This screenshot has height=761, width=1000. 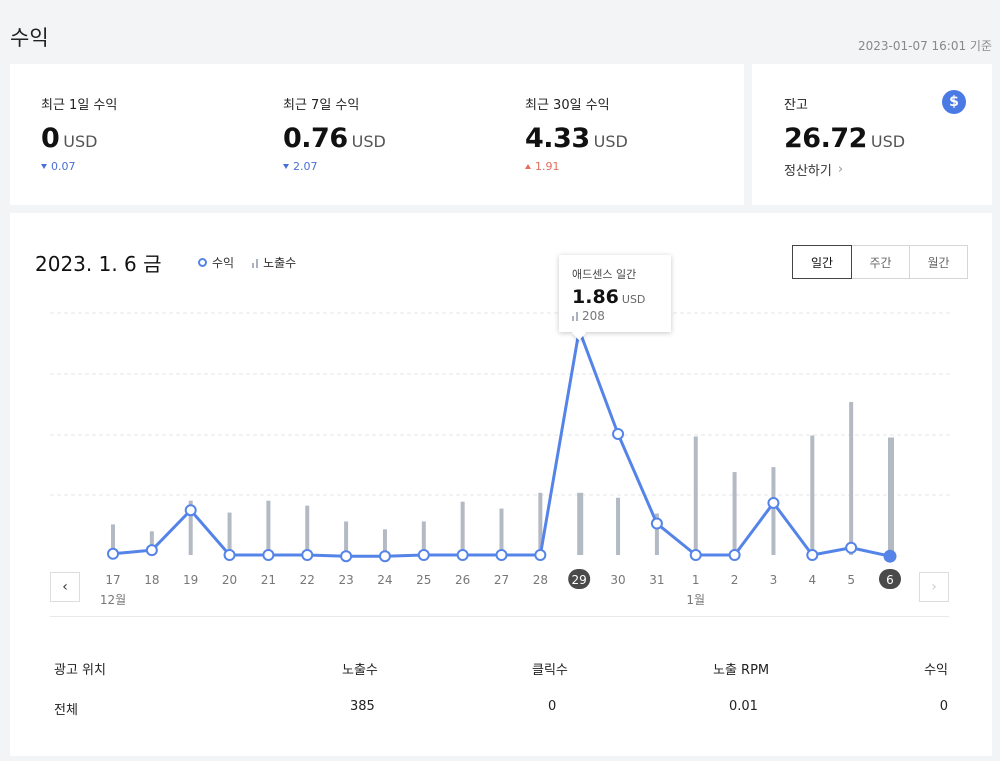 What do you see at coordinates (29, 38) in the screenshot?
I see `page-title: 수익` at bounding box center [29, 38].